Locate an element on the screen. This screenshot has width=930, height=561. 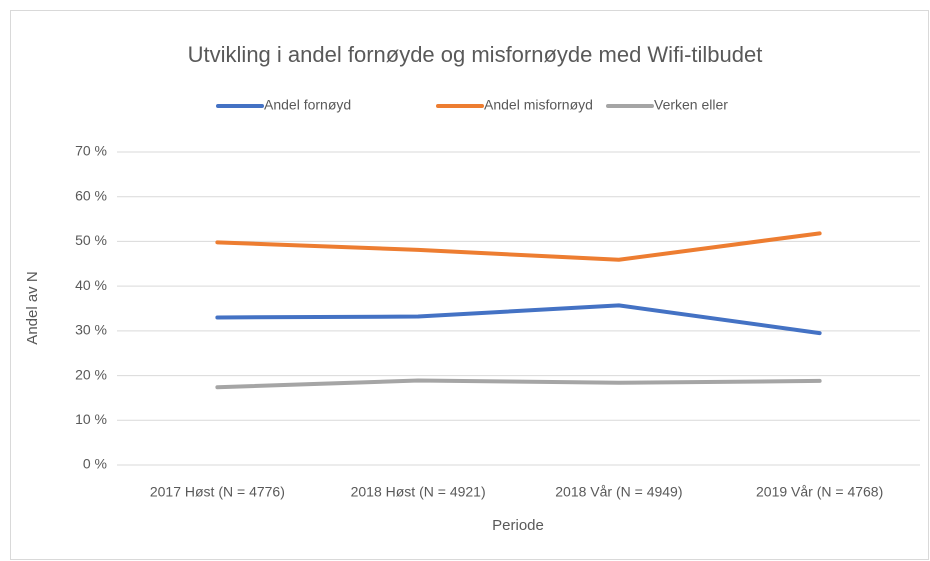
y-tick-label: 40 % is located at coordinates (91, 285).